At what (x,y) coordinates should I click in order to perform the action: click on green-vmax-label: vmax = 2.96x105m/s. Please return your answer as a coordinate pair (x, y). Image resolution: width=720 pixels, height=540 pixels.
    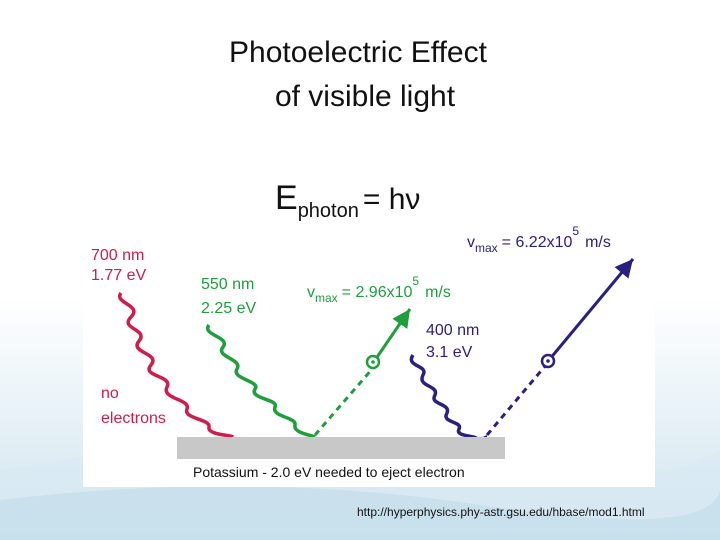
    Looking at the image, I should click on (379, 289).